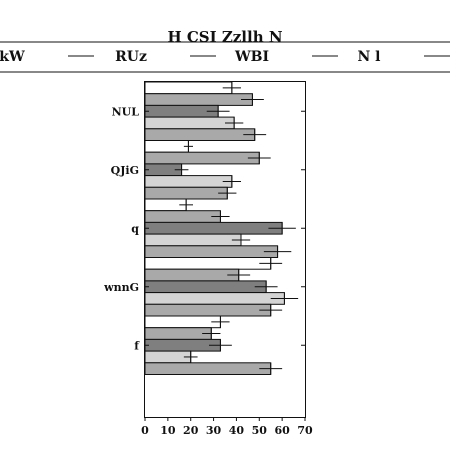 The image size is (450, 450). What do you see at coordinates (227, 427) in the screenshot?
I see `x-axis: 0 10 20 30 40 50 60 70` at bounding box center [227, 427].